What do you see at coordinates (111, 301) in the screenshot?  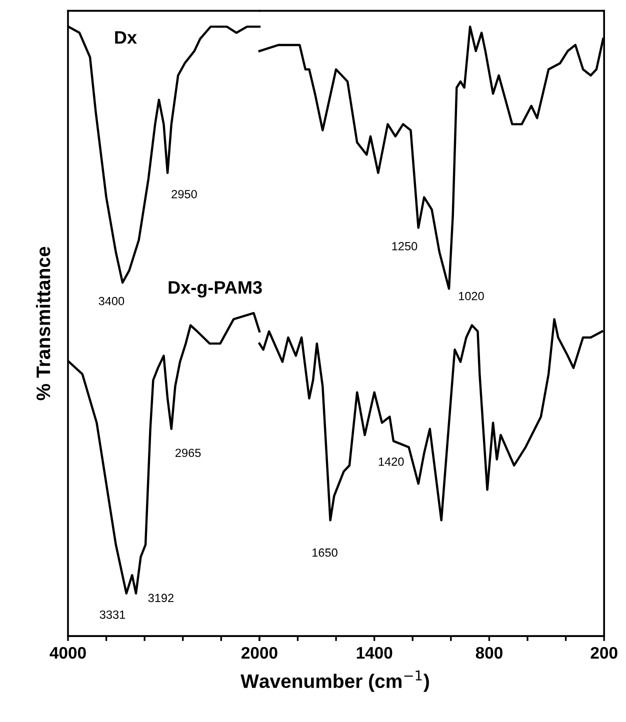 I see `annotation: 3400` at bounding box center [111, 301].